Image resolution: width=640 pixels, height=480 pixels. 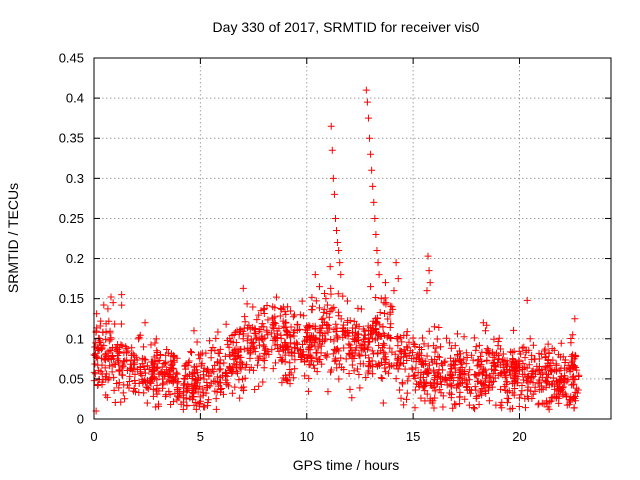 I want to click on x-tick-label: 15, so click(x=413, y=436).